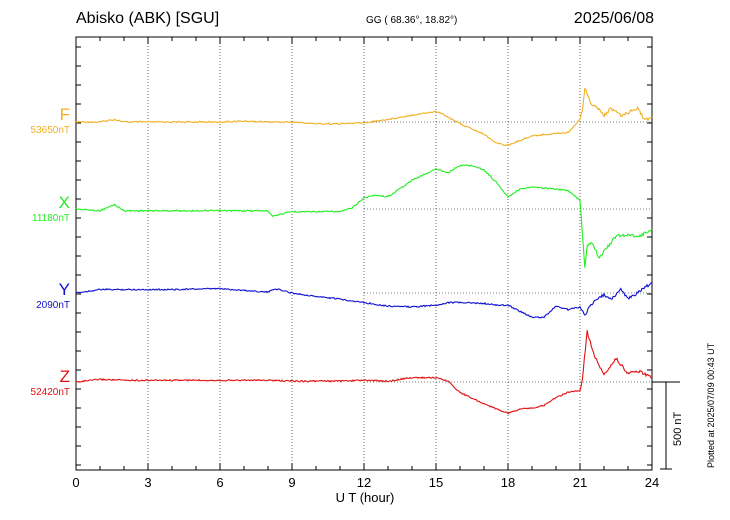  I want to click on scale-bar-label: 500 nT, so click(678, 428).